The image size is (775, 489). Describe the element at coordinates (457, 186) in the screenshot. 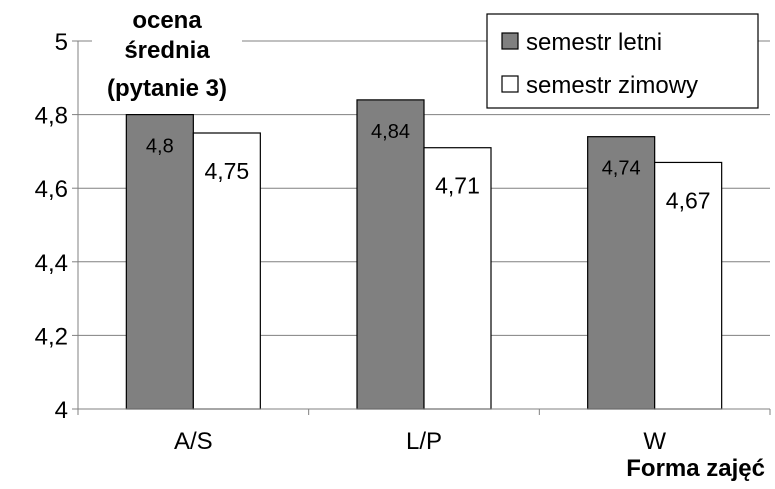

I see `data-label: 4,71` at that location.